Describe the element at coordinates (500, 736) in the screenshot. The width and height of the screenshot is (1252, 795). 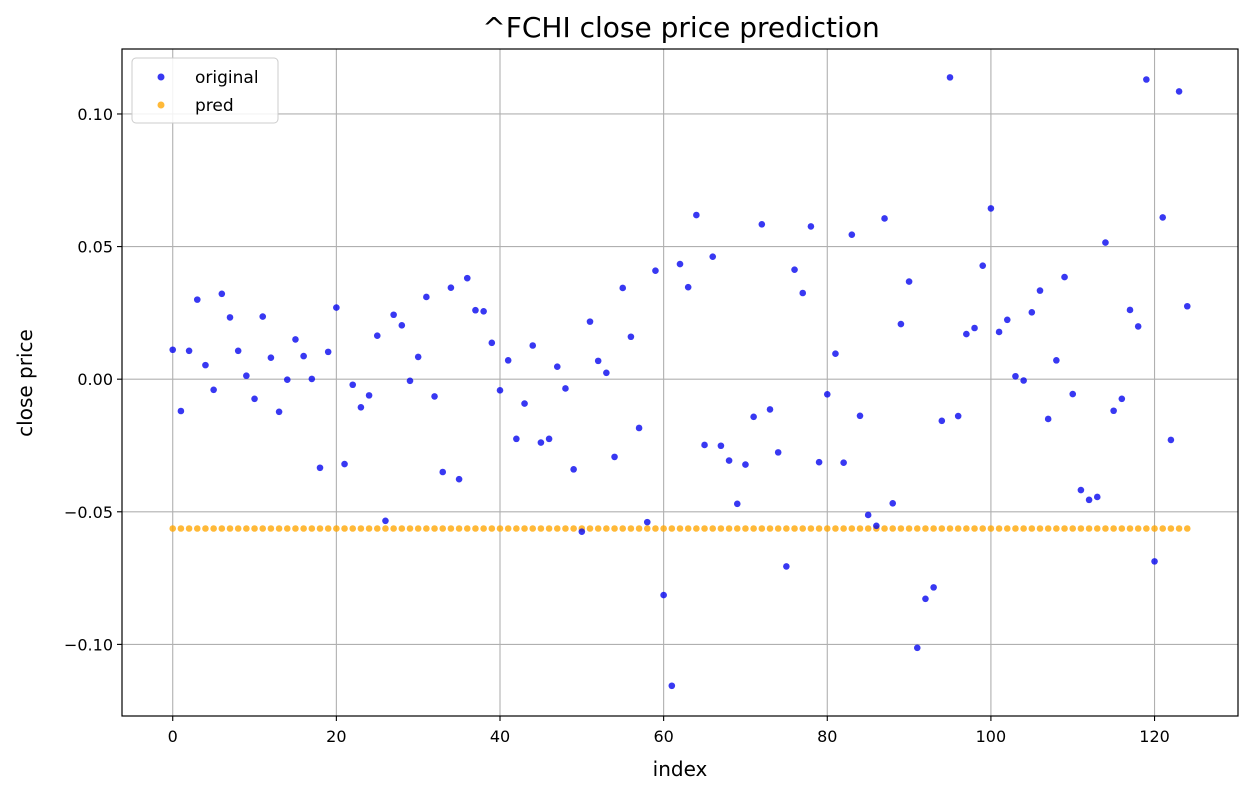
I see `x-tick-label: 40` at that location.